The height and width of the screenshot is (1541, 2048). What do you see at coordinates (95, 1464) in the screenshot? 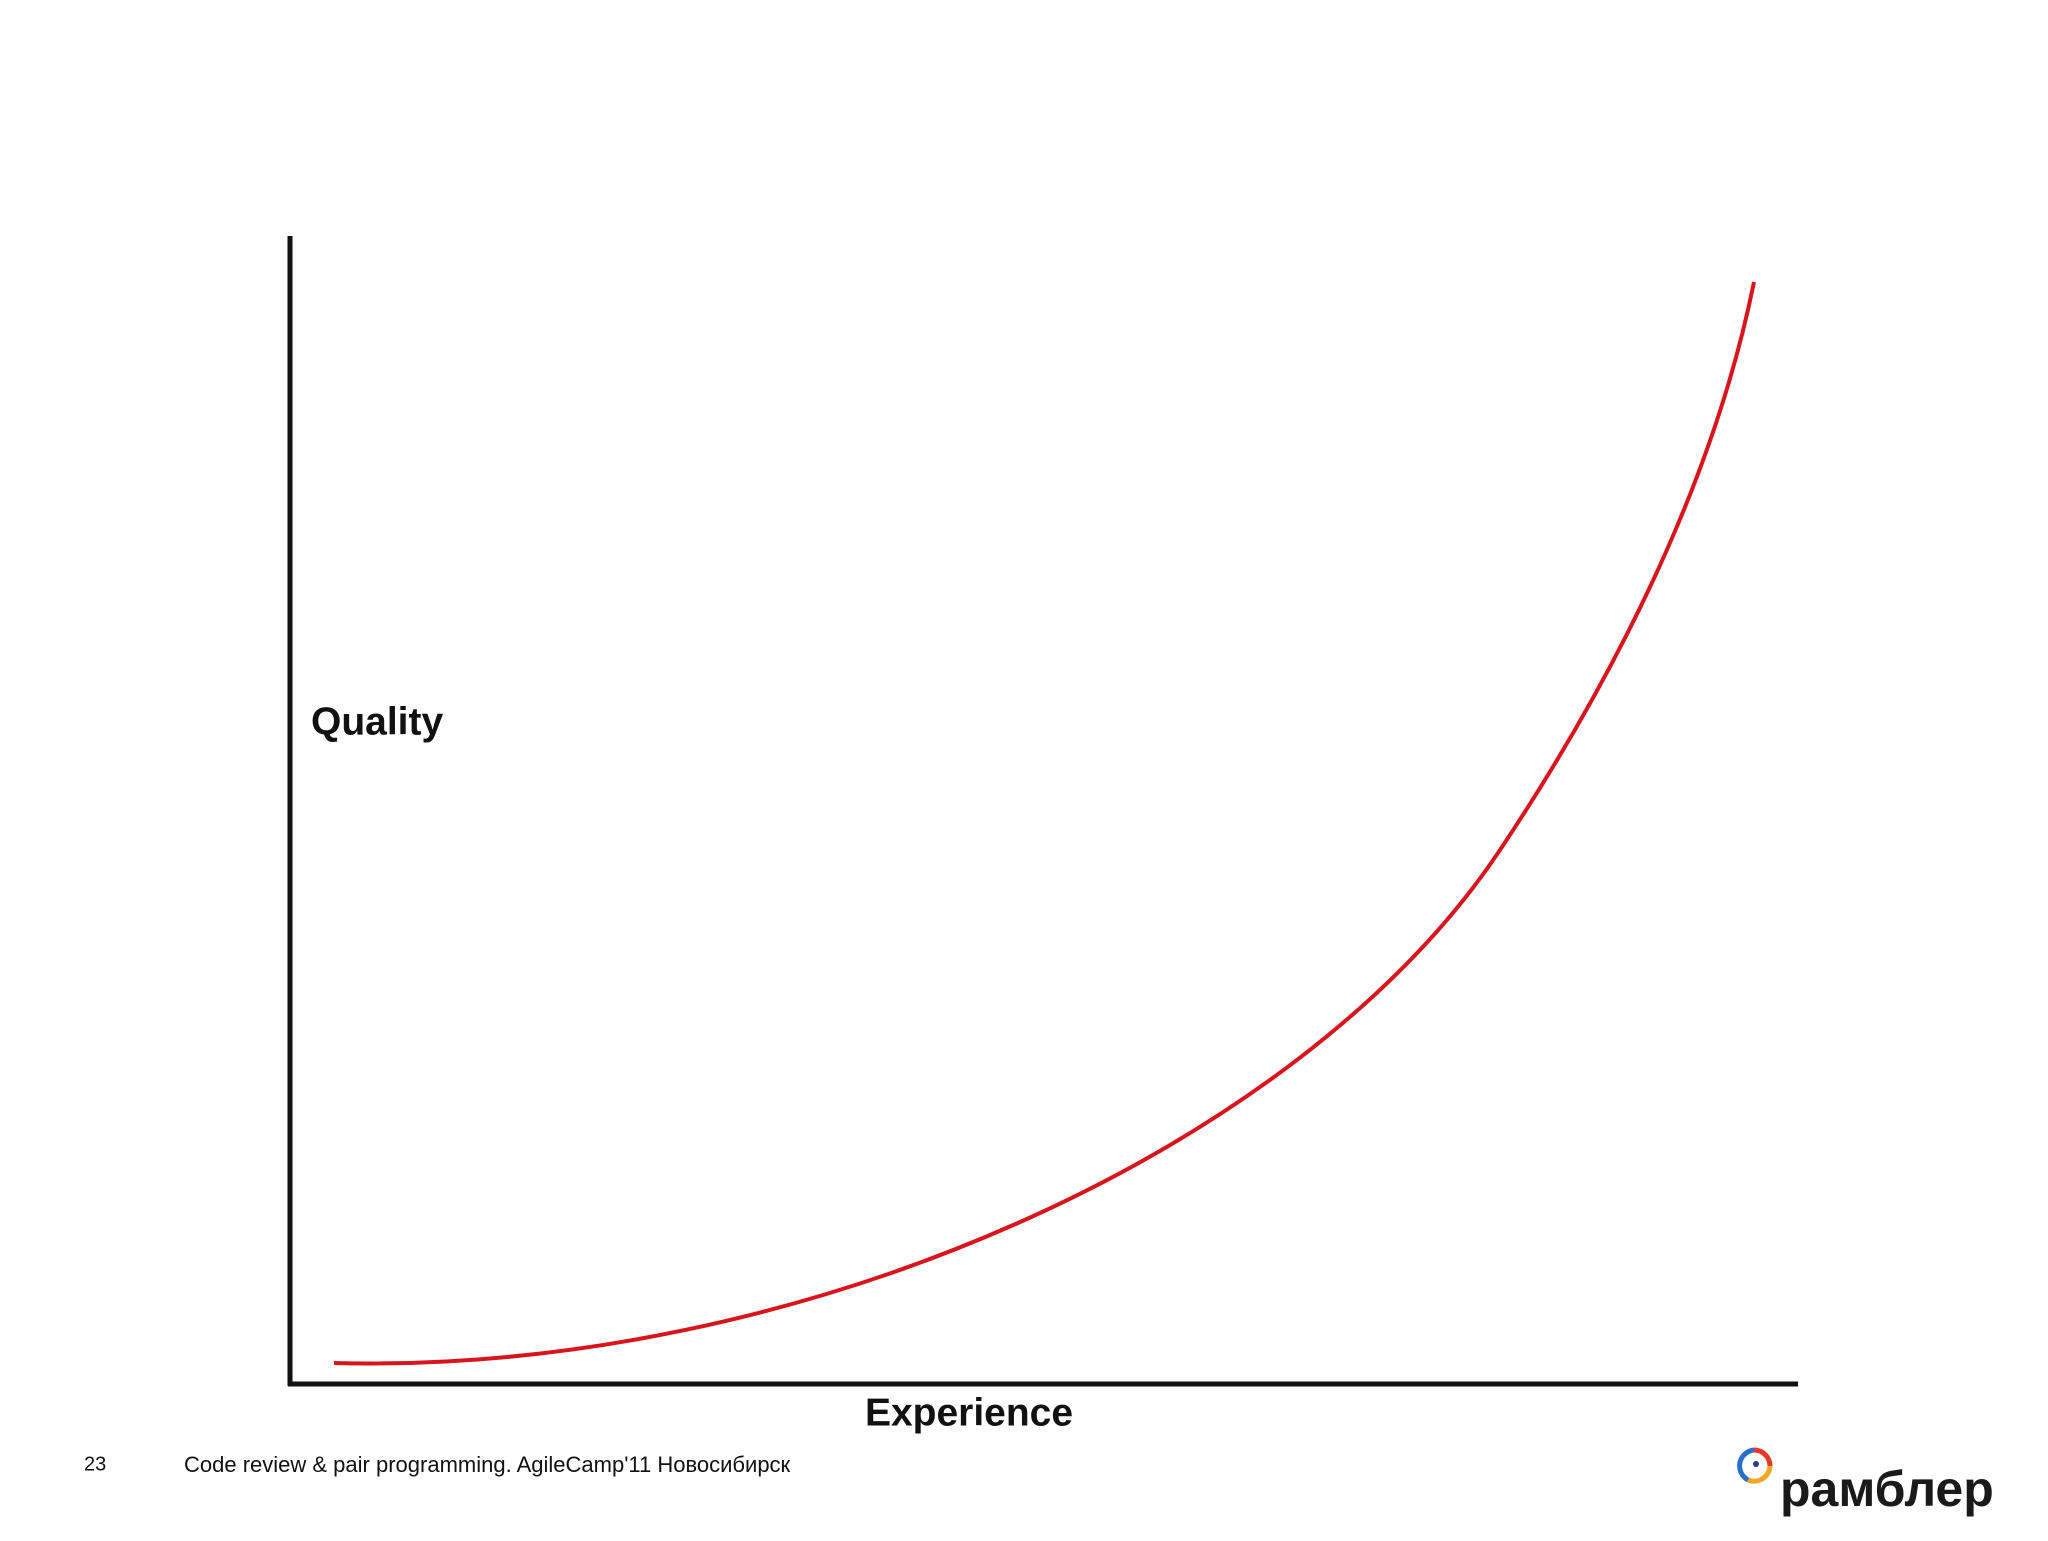
I see `page-number: 23` at bounding box center [95, 1464].